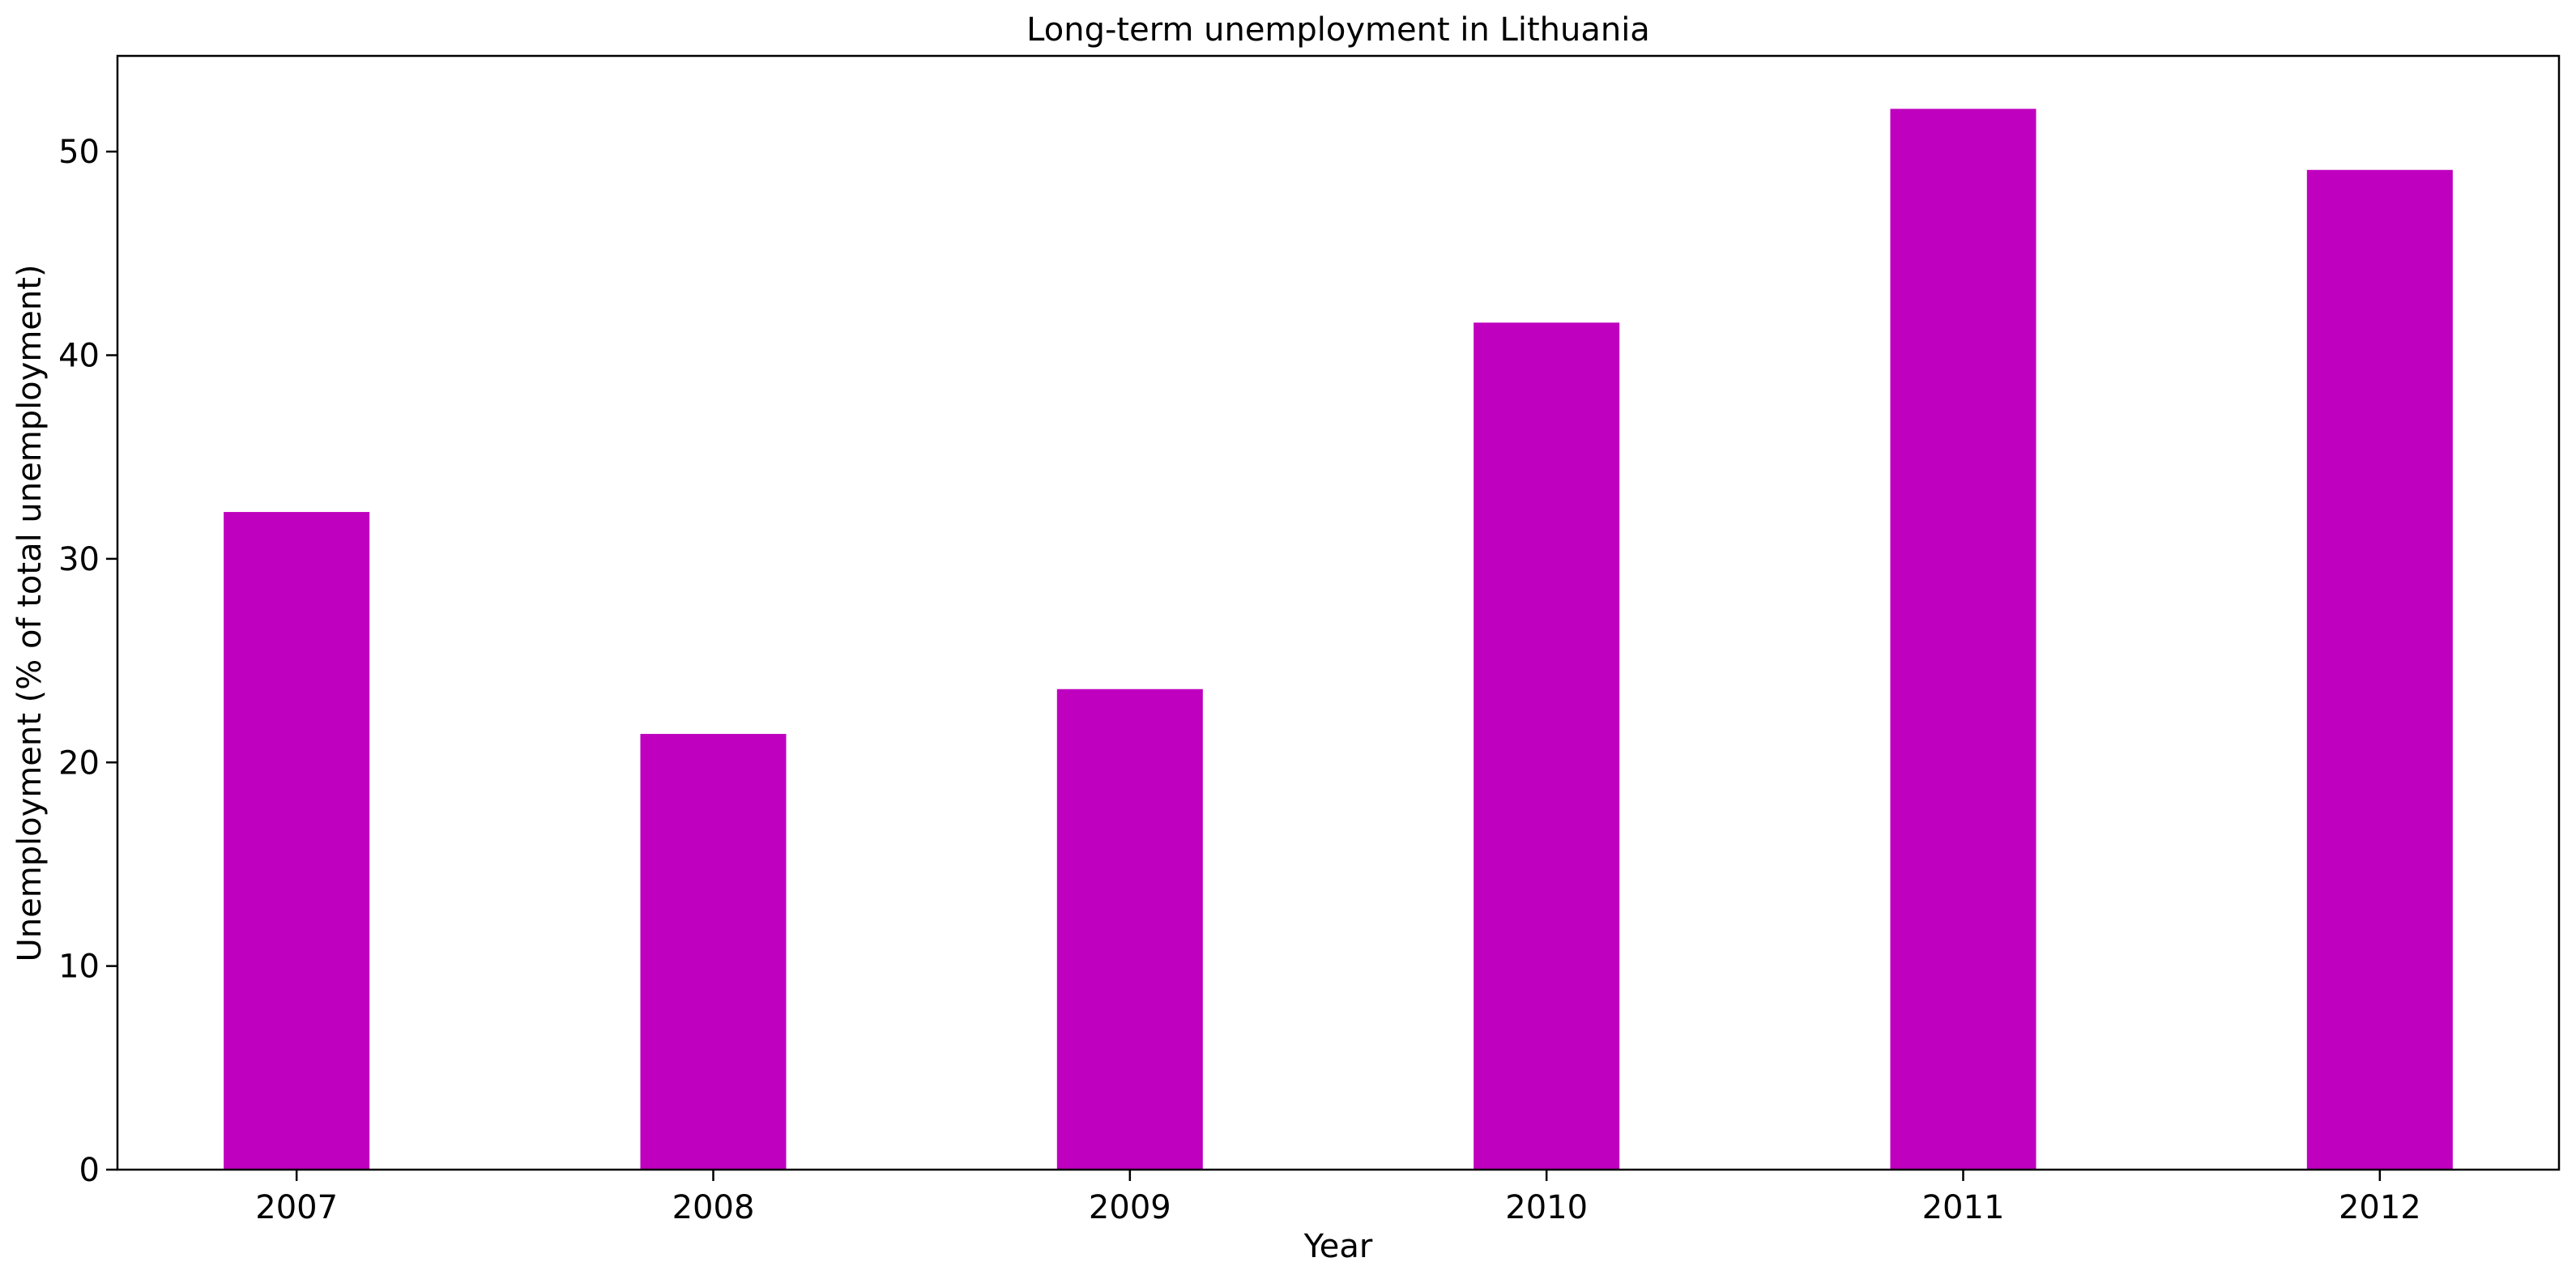  I want to click on chart-title: Long-term unemployment in Lithuania, so click(1338, 30).